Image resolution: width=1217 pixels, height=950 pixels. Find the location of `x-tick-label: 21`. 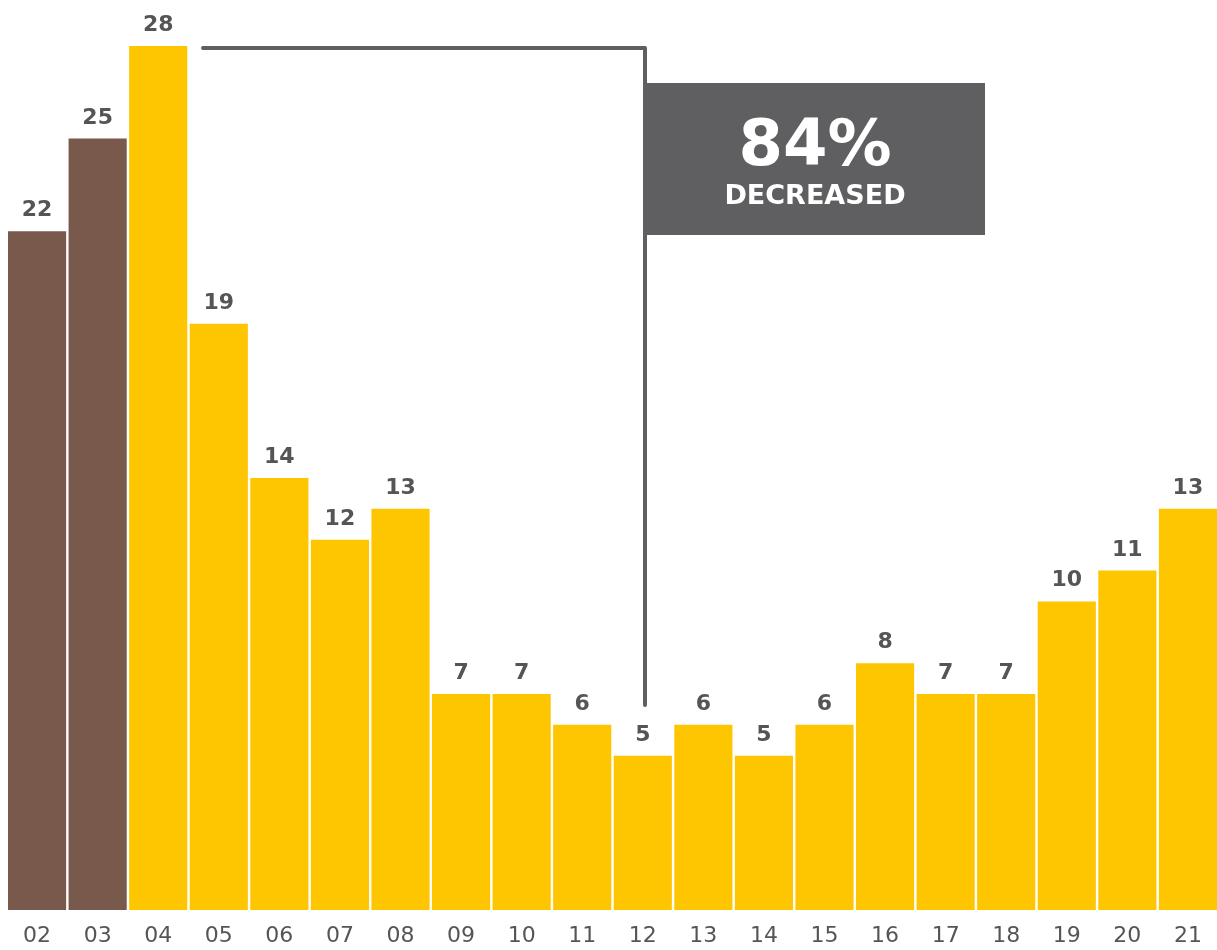

x-tick-label: 21 is located at coordinates (1187, 934).